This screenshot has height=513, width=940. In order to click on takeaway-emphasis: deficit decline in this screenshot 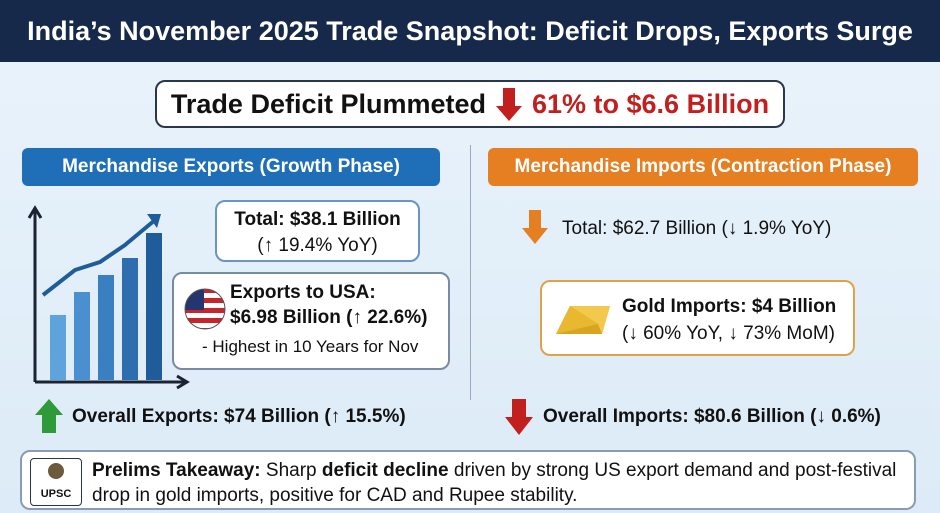, I will do `click(385, 470)`.